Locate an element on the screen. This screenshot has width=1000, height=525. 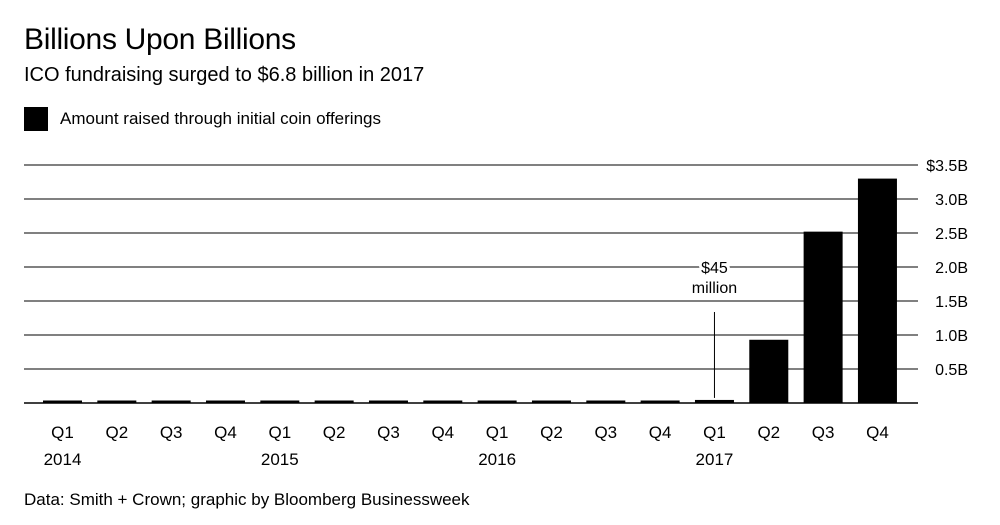
y-tick-label: 3.0B is located at coordinates (951, 200).